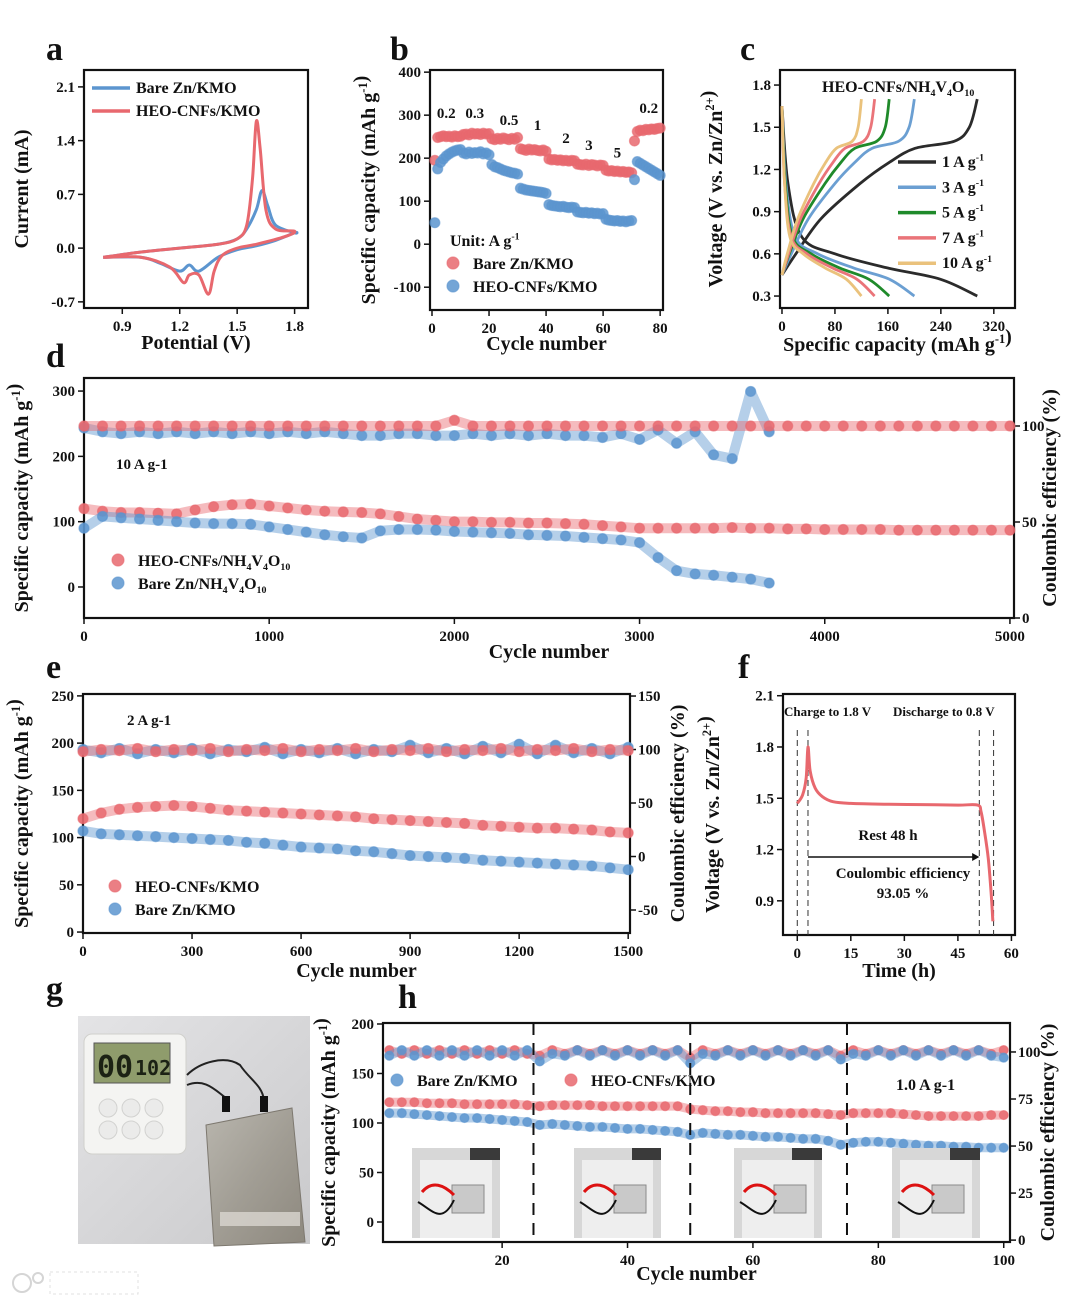 The width and height of the screenshot is (1080, 1304). What do you see at coordinates (761, 297) in the screenshot?
I see `y-tick-label: 0.3` at bounding box center [761, 297].